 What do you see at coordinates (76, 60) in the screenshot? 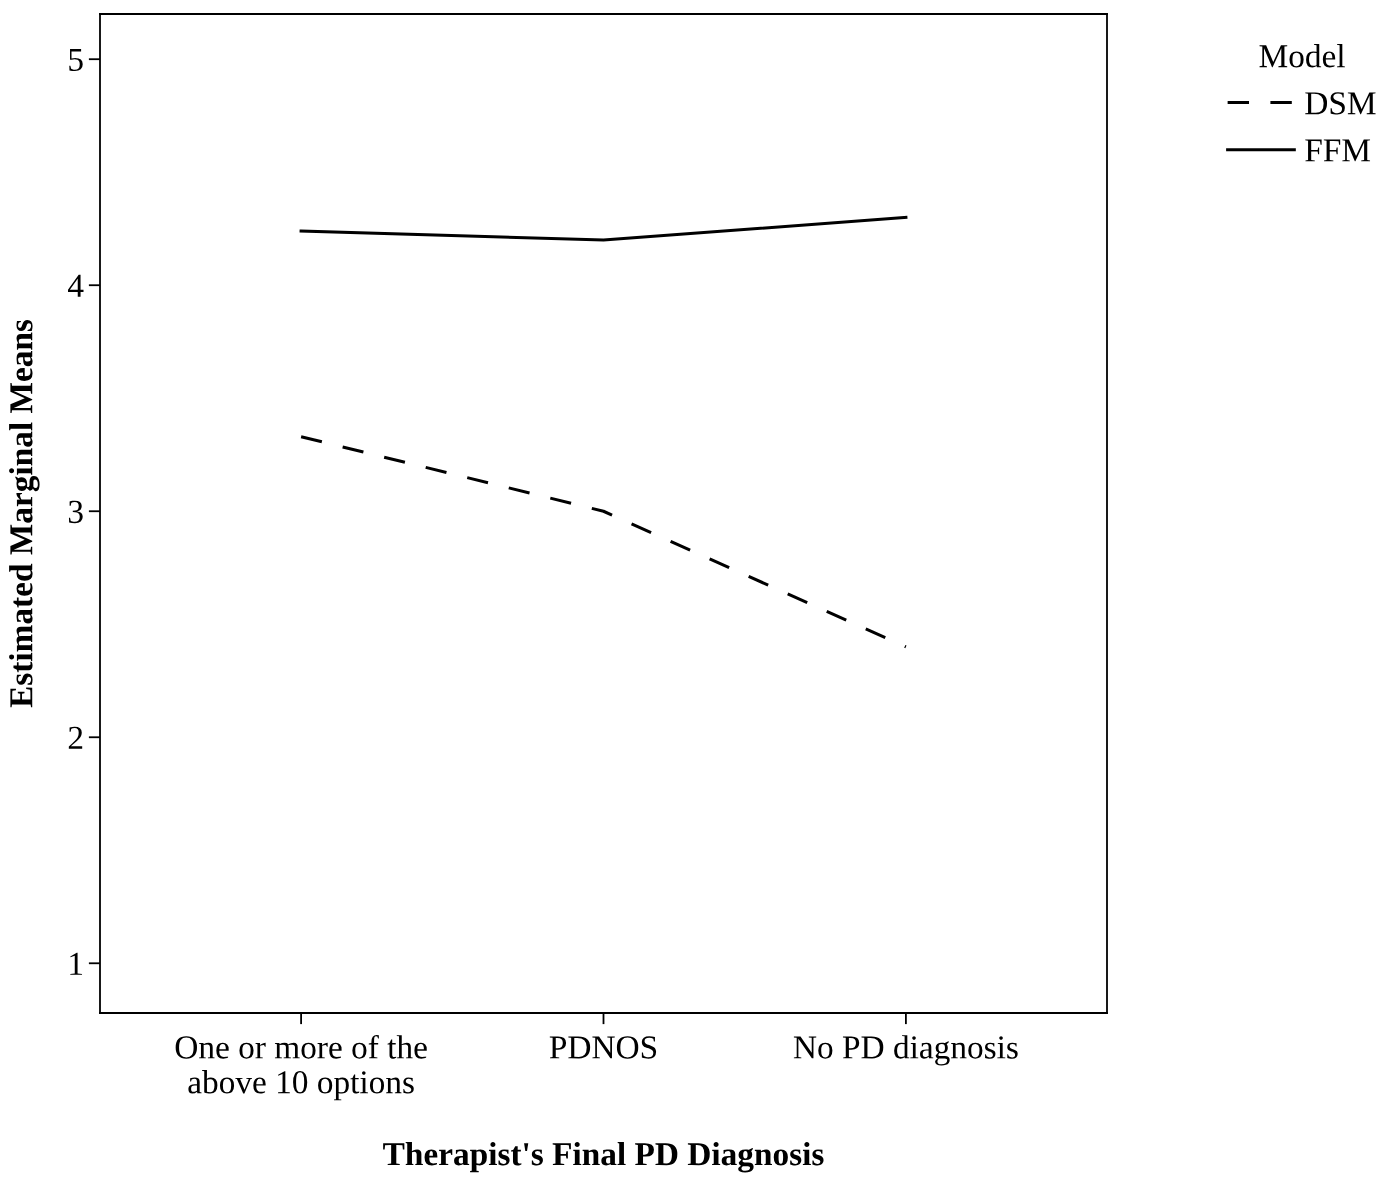
I see `y-tick-label: 5` at bounding box center [76, 60].